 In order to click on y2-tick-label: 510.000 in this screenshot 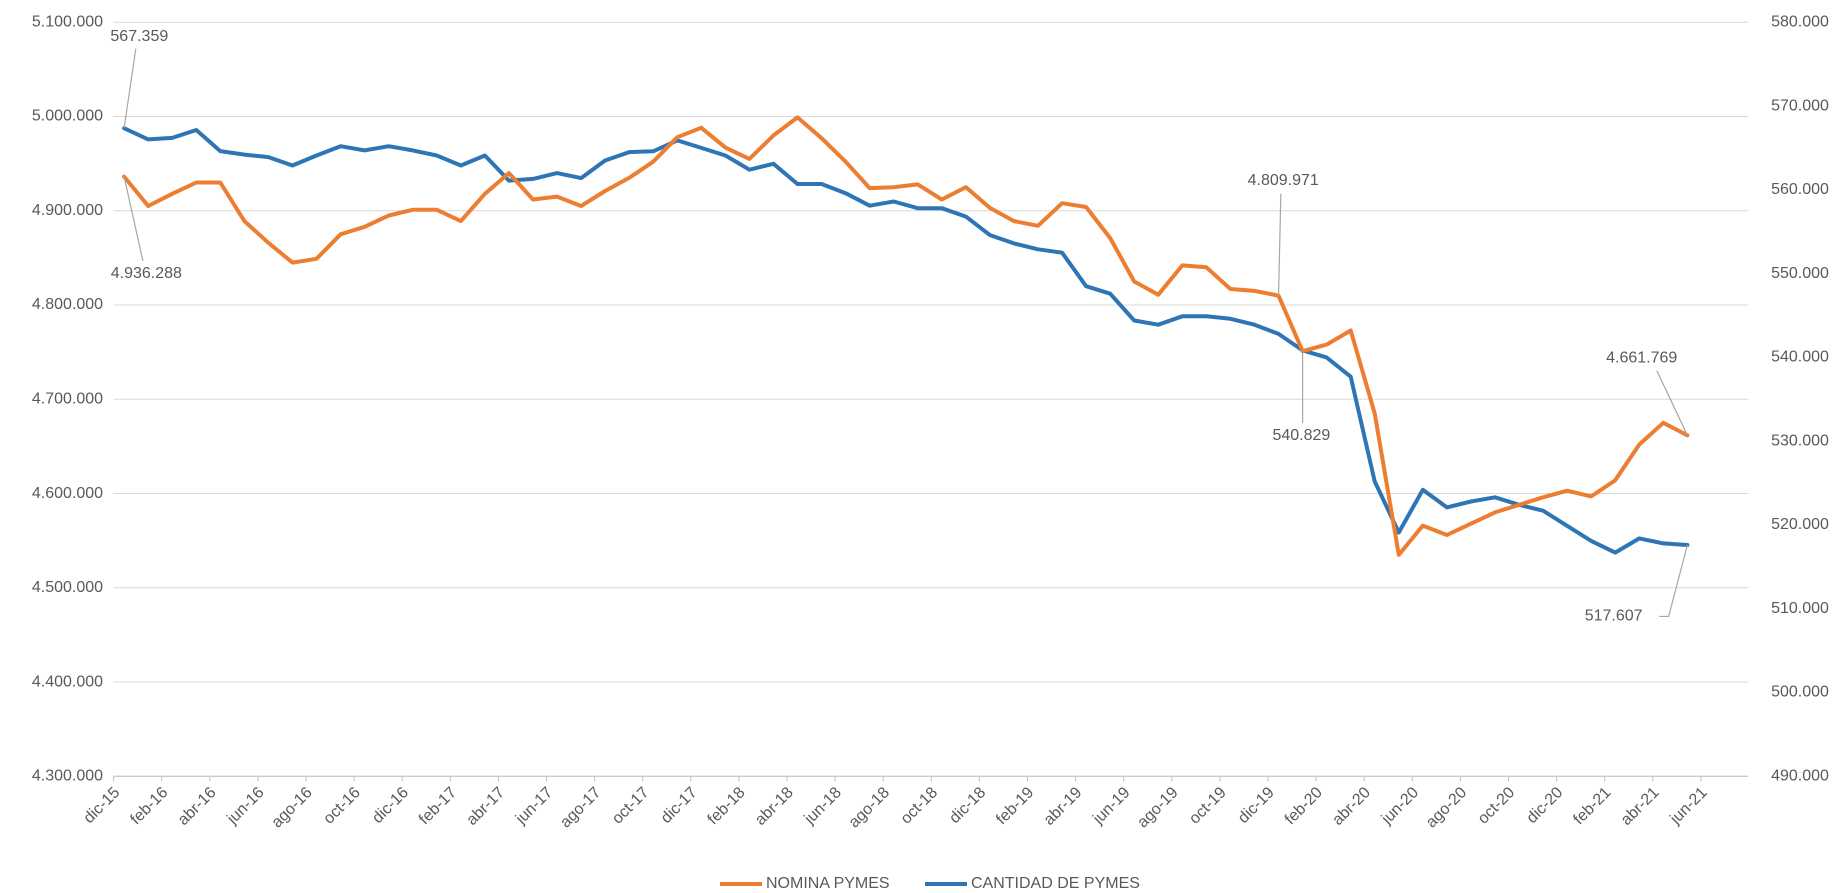, I will do `click(1800, 608)`.